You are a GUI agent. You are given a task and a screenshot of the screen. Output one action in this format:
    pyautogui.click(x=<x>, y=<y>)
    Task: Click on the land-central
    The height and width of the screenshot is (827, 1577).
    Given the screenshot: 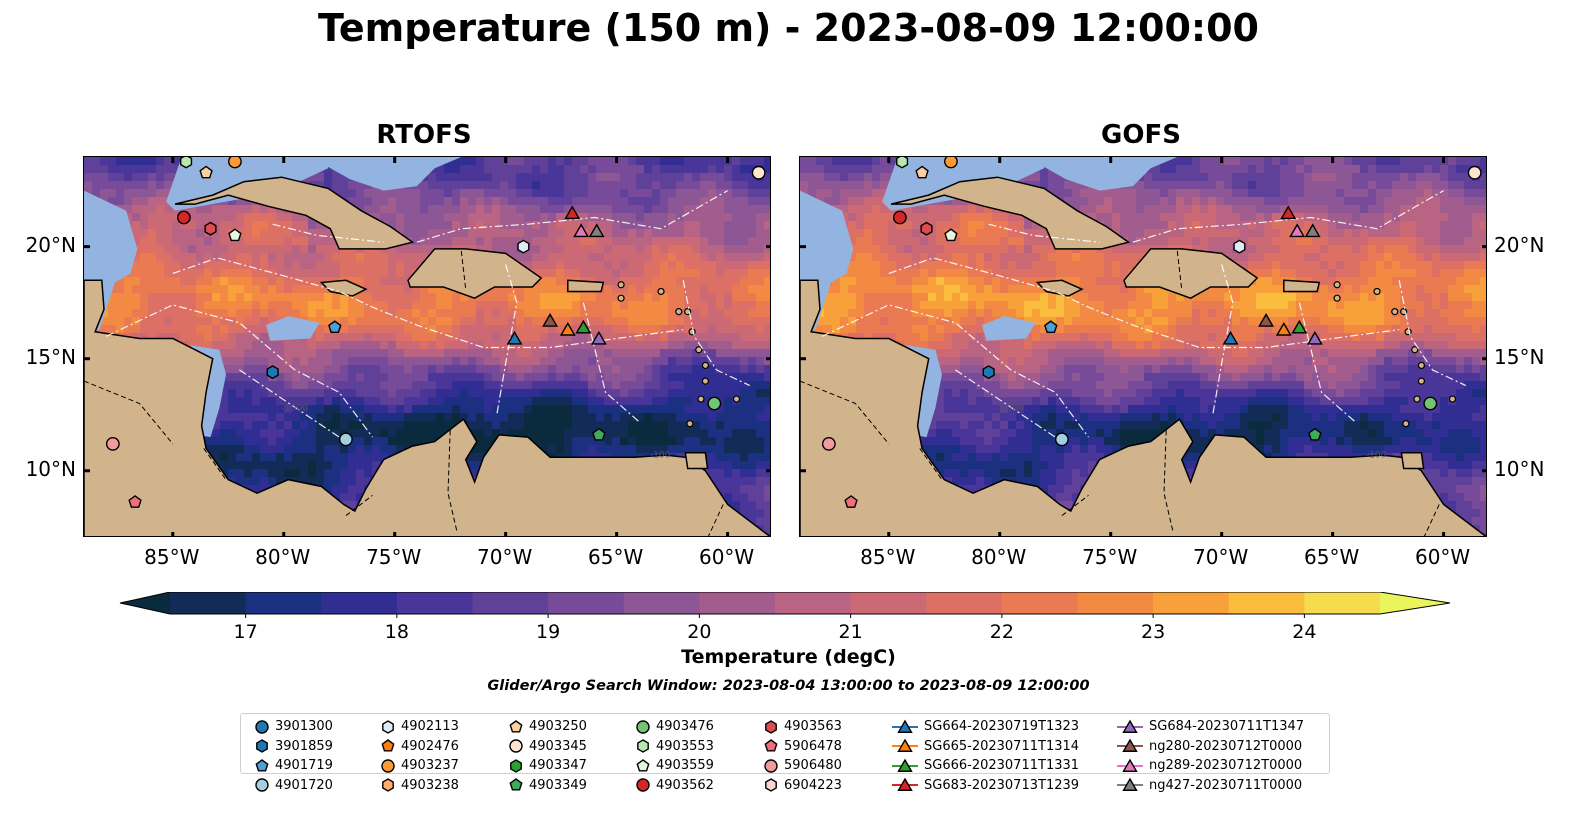 What is the action you would take?
    pyautogui.click(x=427, y=407)
    